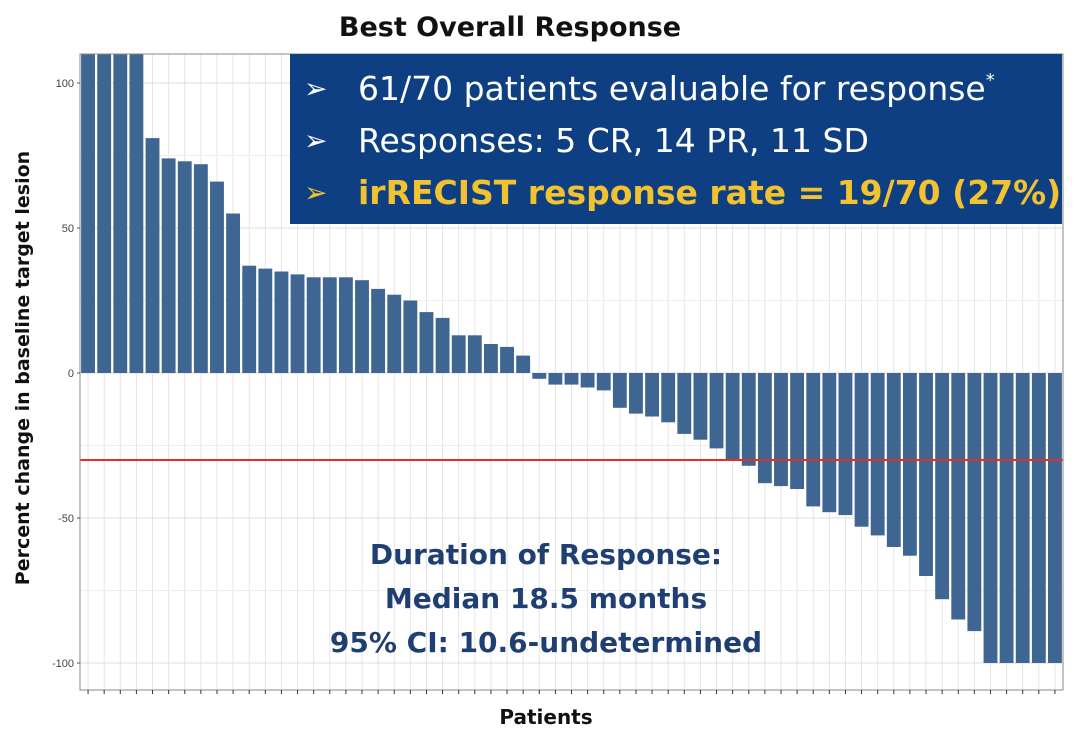 The height and width of the screenshot is (734, 1080). What do you see at coordinates (66, 374) in the screenshot?
I see `y-axis-ticks: 100 50 0 -50 -100` at bounding box center [66, 374].